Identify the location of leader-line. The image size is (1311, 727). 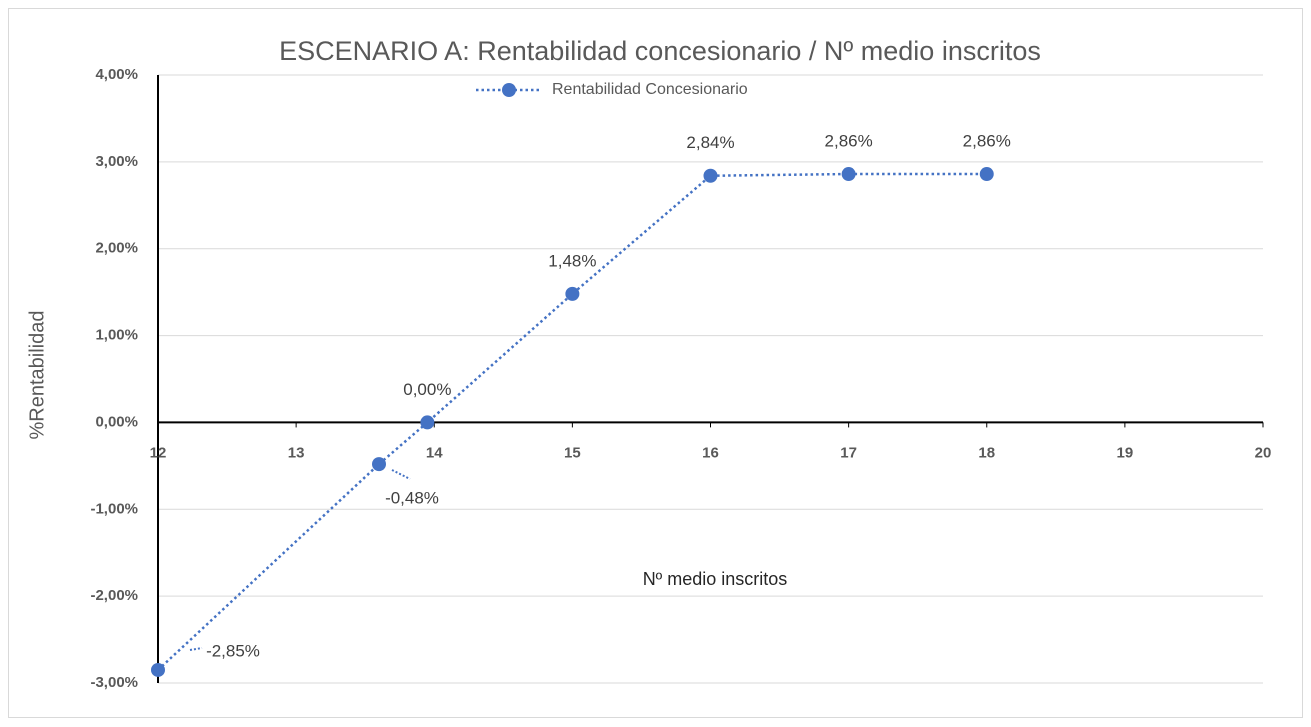
(401, 474).